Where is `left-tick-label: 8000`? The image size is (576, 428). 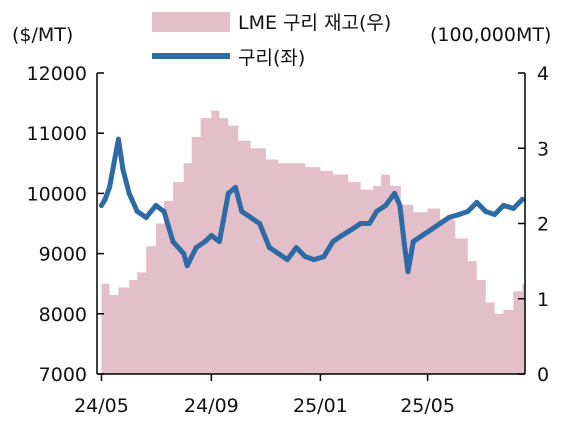
left-tick-label: 8000 is located at coordinates (63, 315).